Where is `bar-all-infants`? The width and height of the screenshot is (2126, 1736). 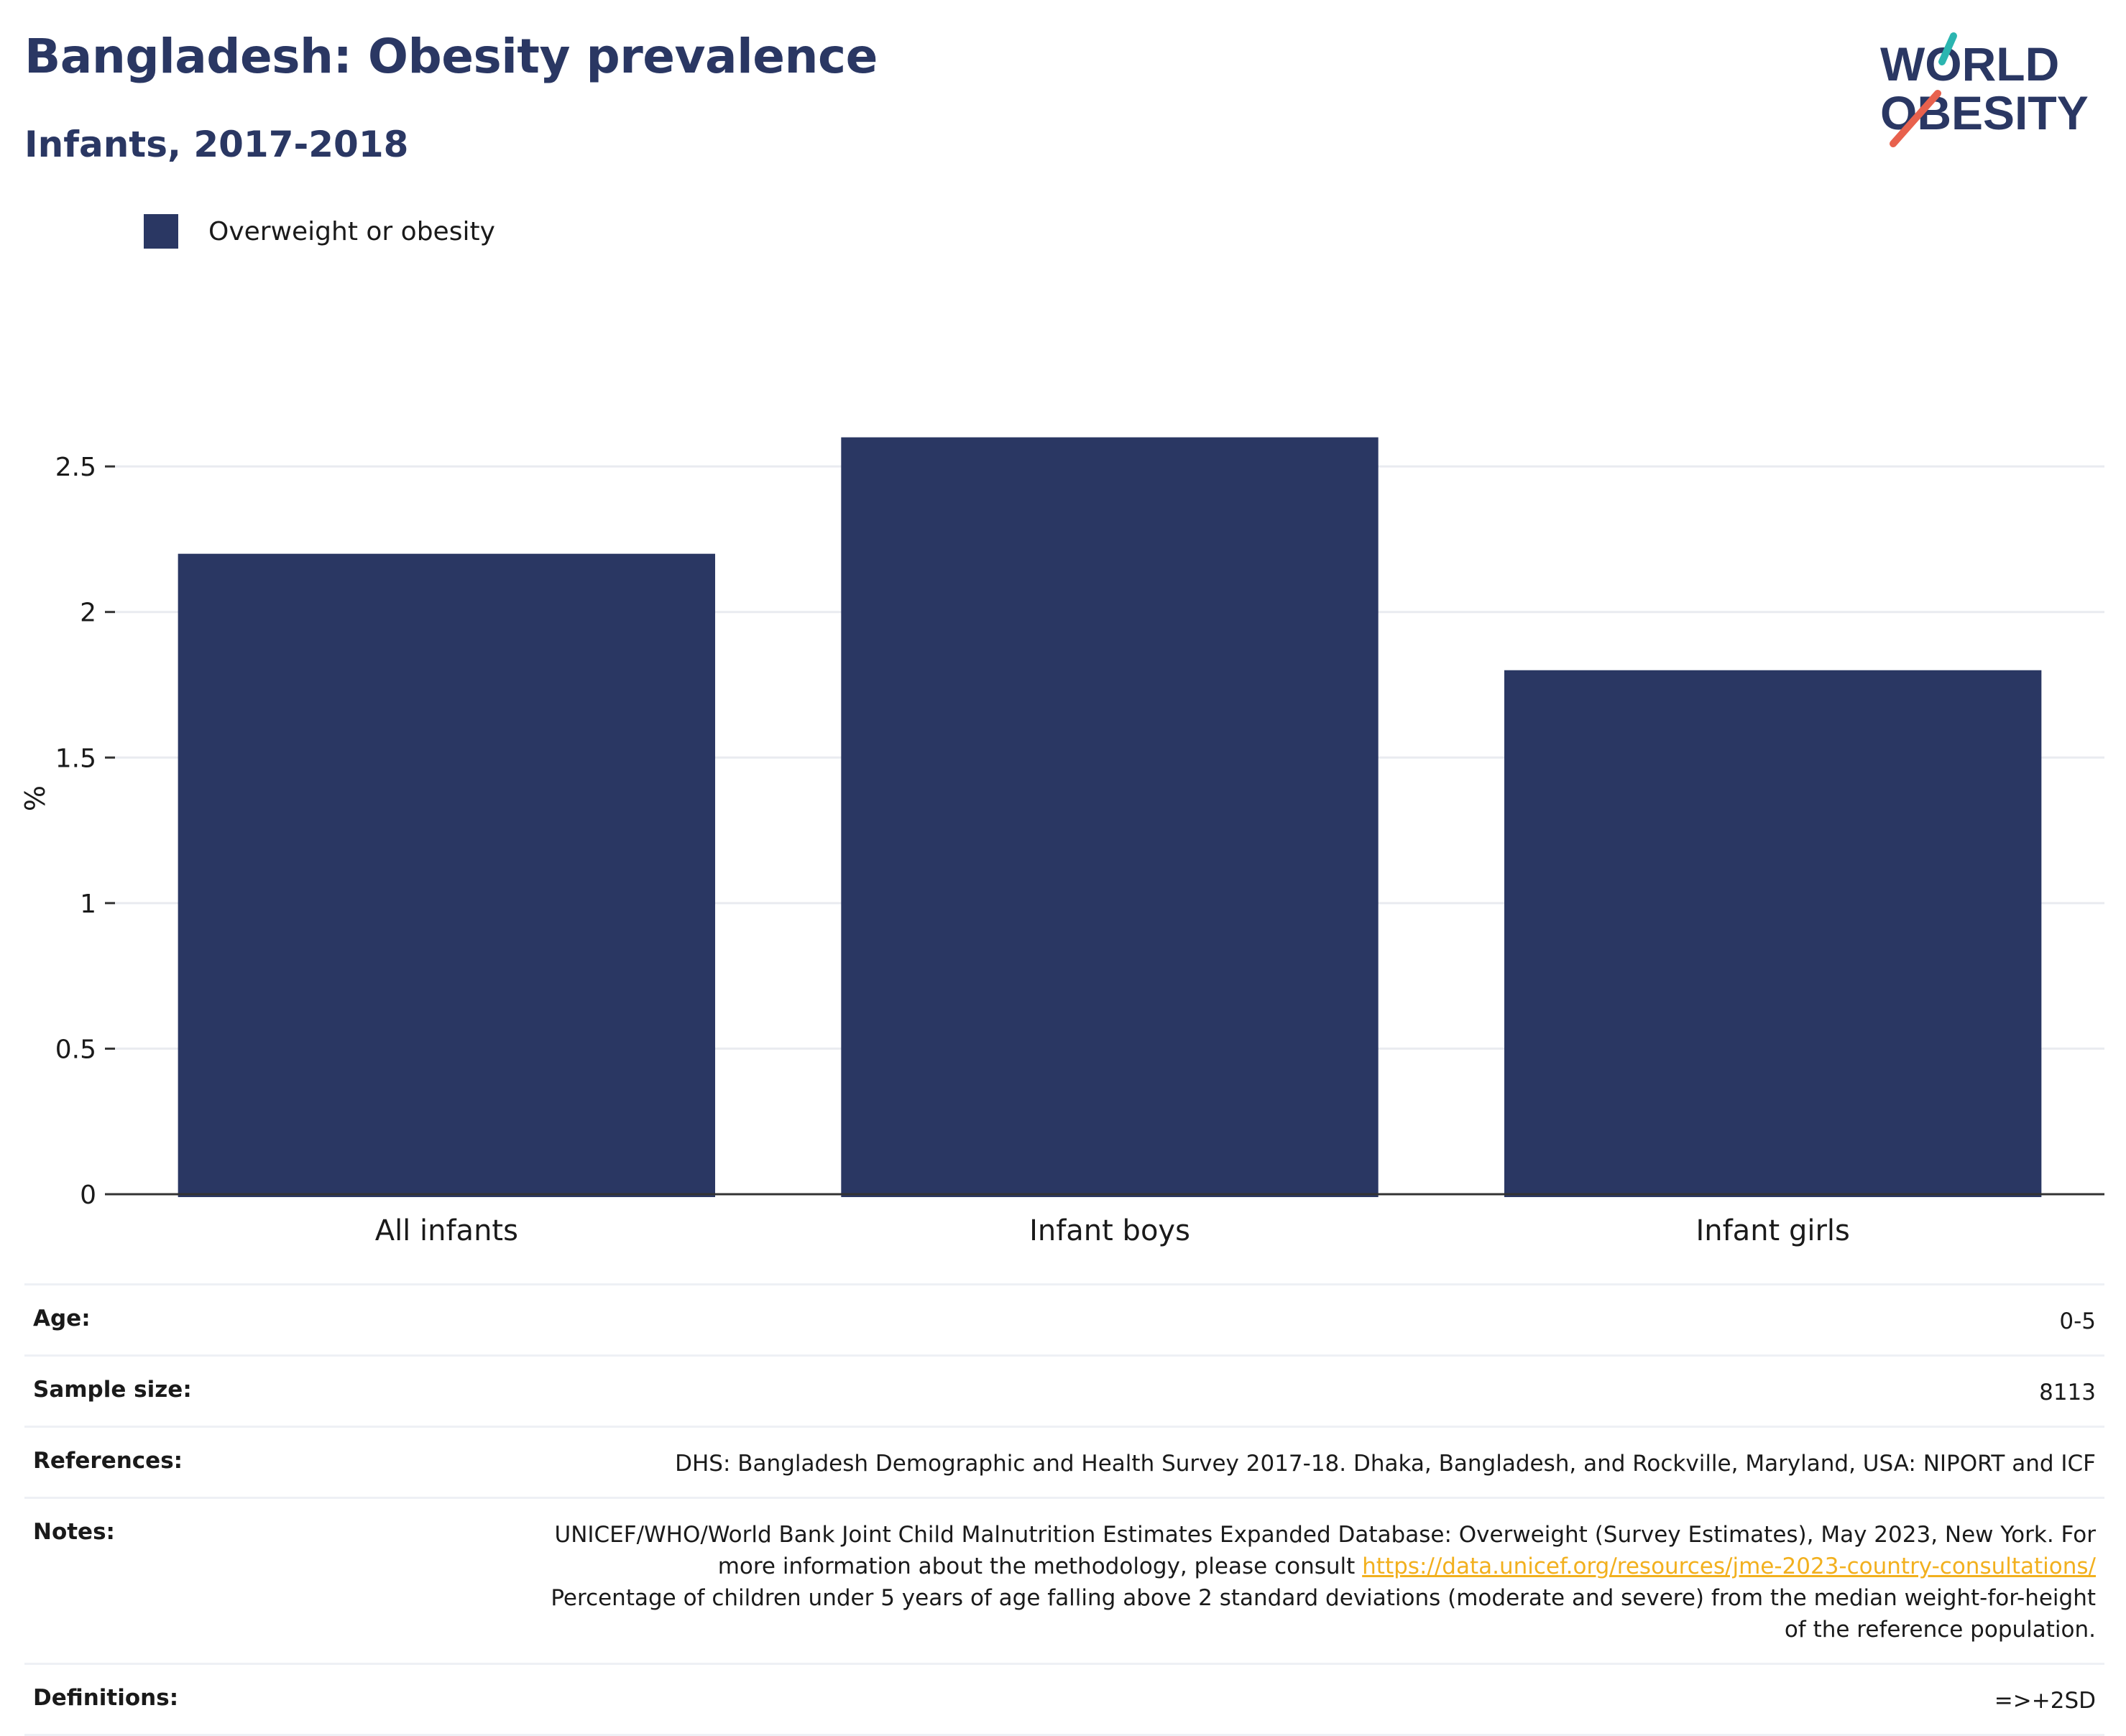
bar-all-infants is located at coordinates (447, 875).